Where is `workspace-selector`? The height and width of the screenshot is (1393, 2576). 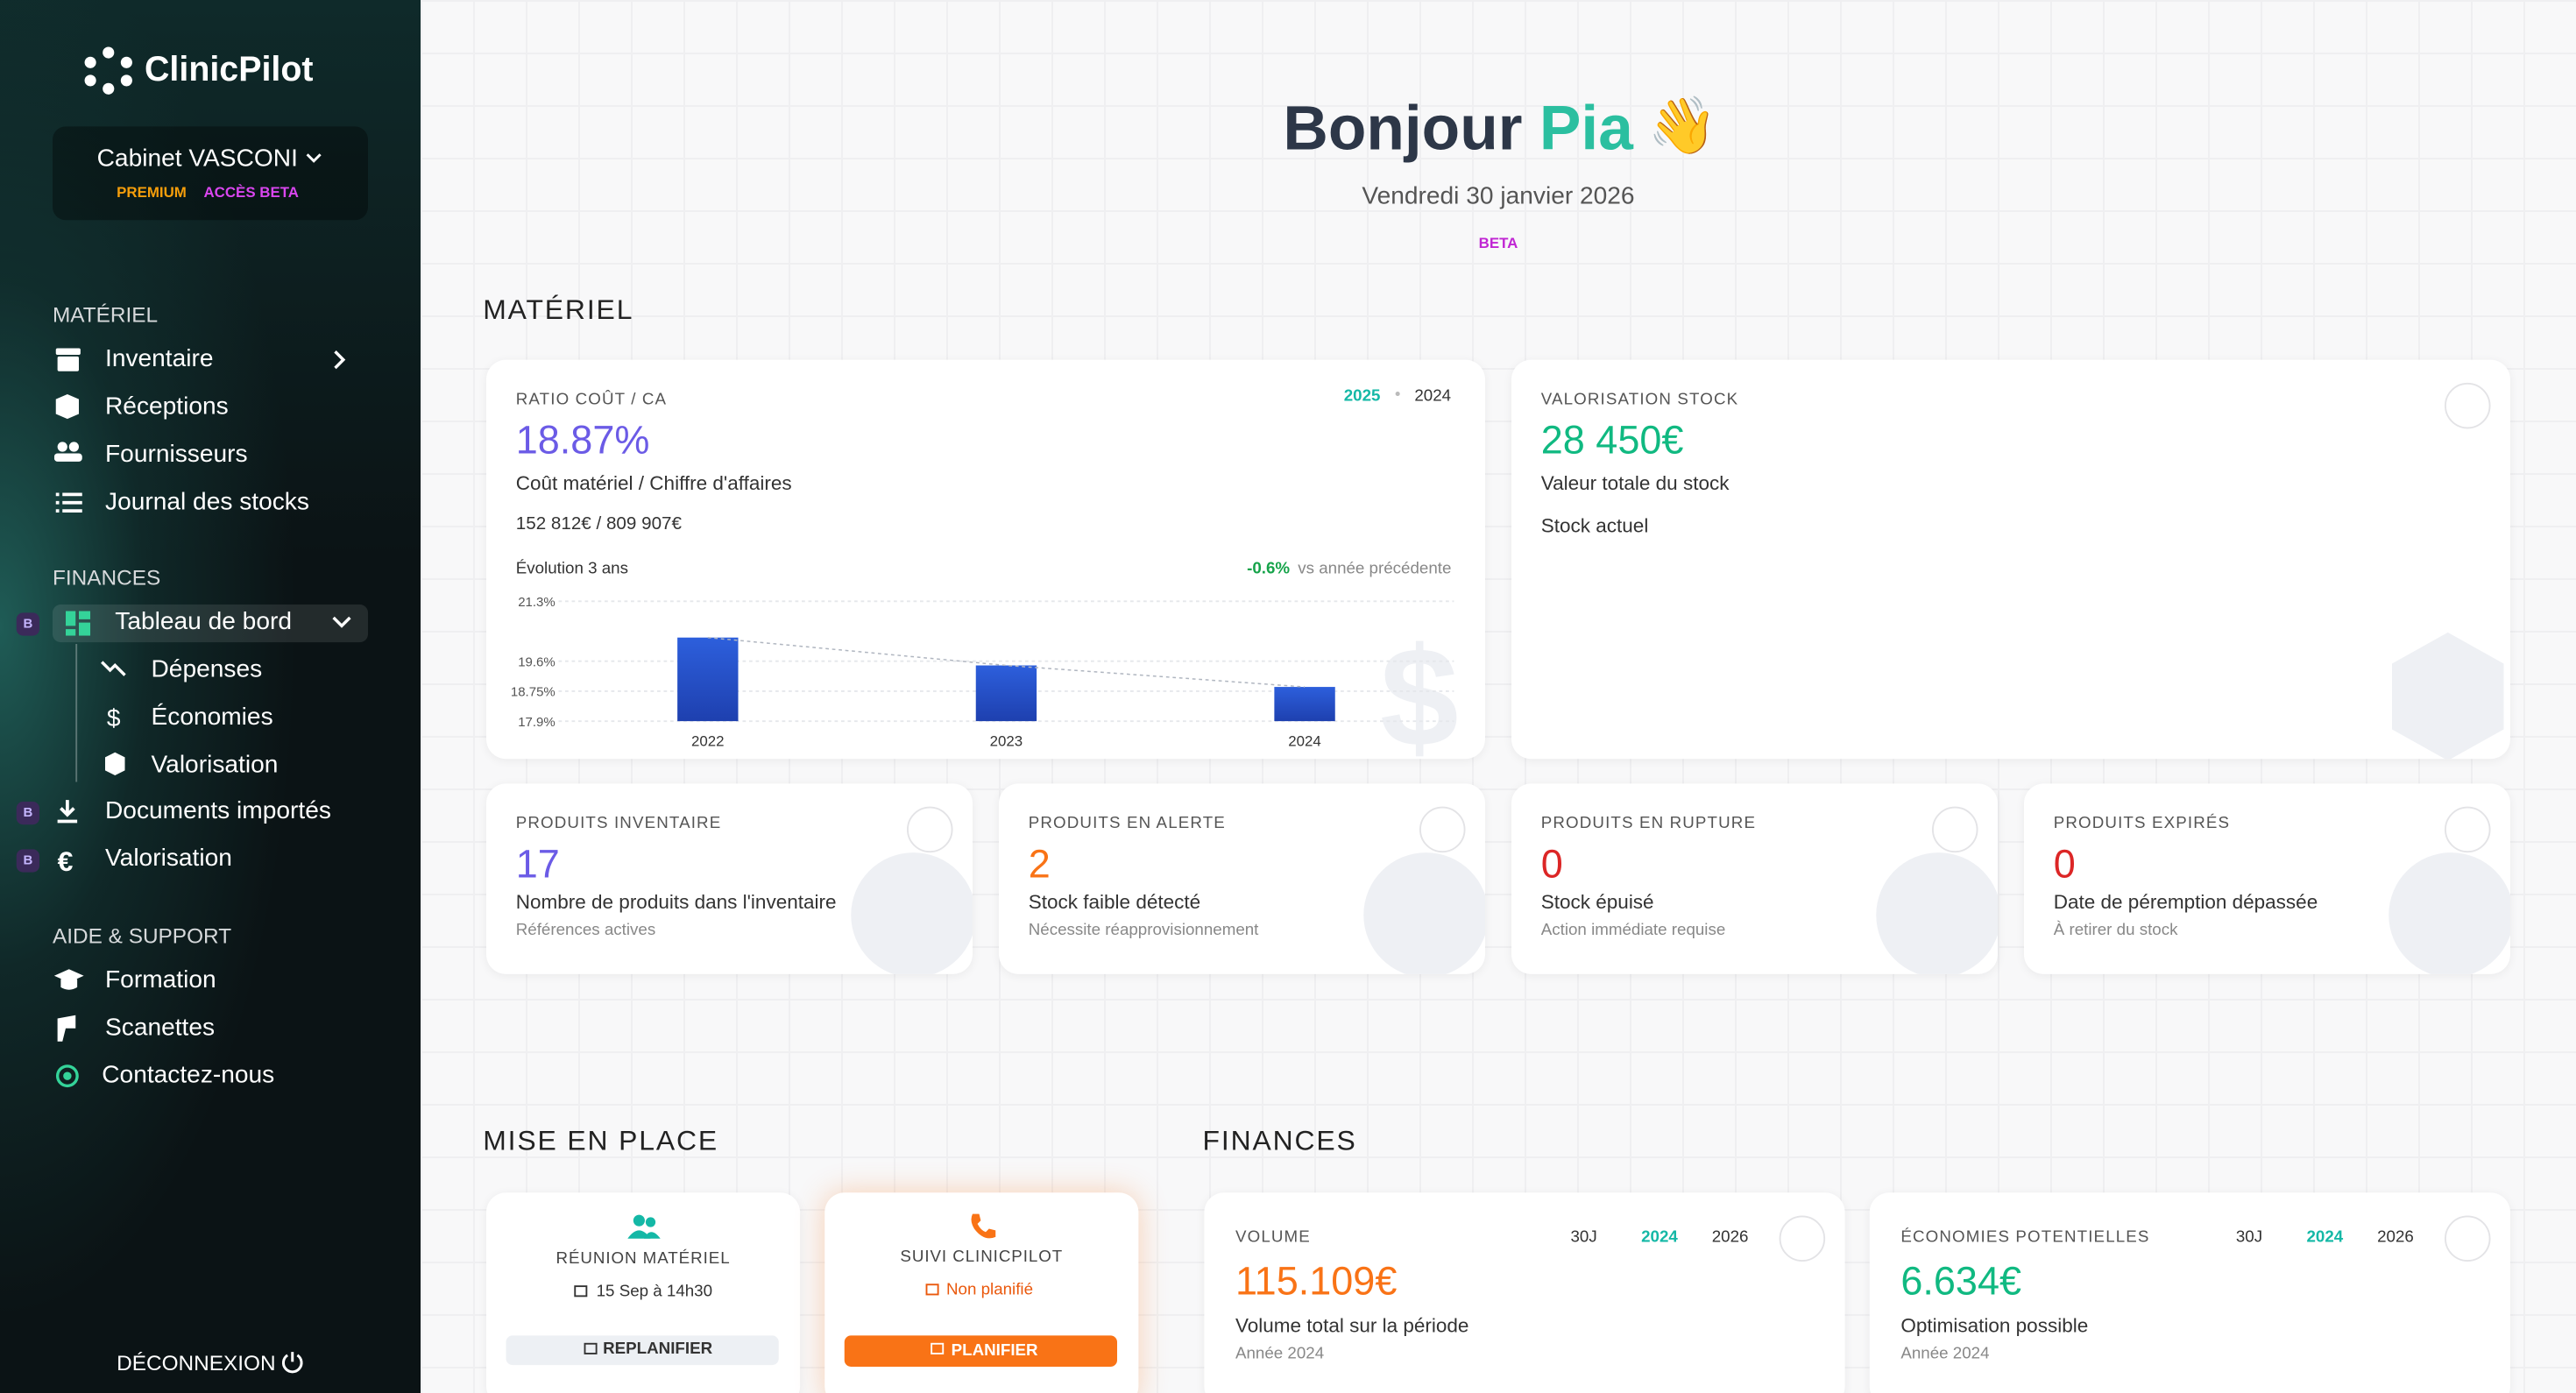 workspace-selector is located at coordinates (210, 174).